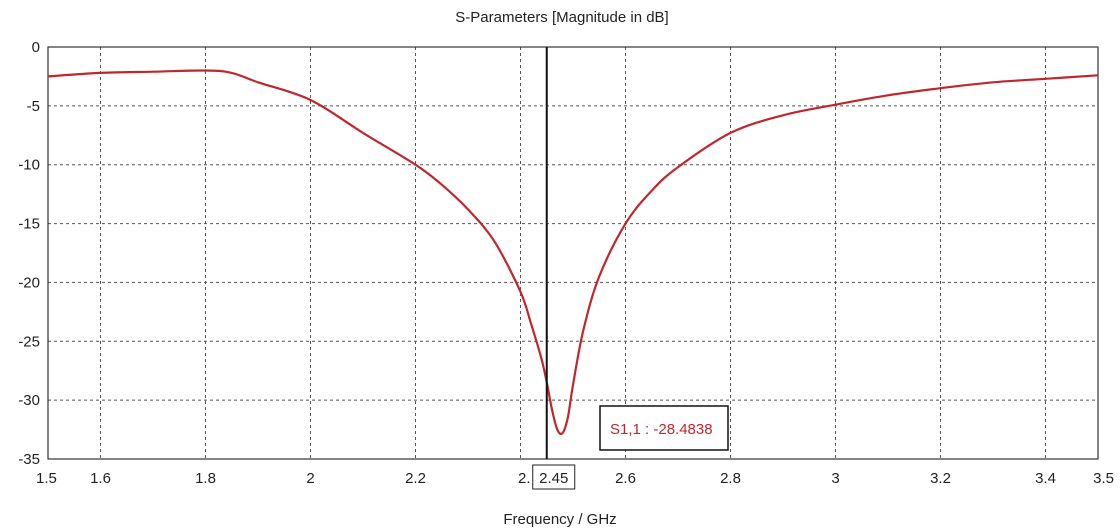 This screenshot has width=1120, height=531. I want to click on y-tick-labels: 0 -5 -10 -15 -20 -25 -30 -35, so click(29, 253).